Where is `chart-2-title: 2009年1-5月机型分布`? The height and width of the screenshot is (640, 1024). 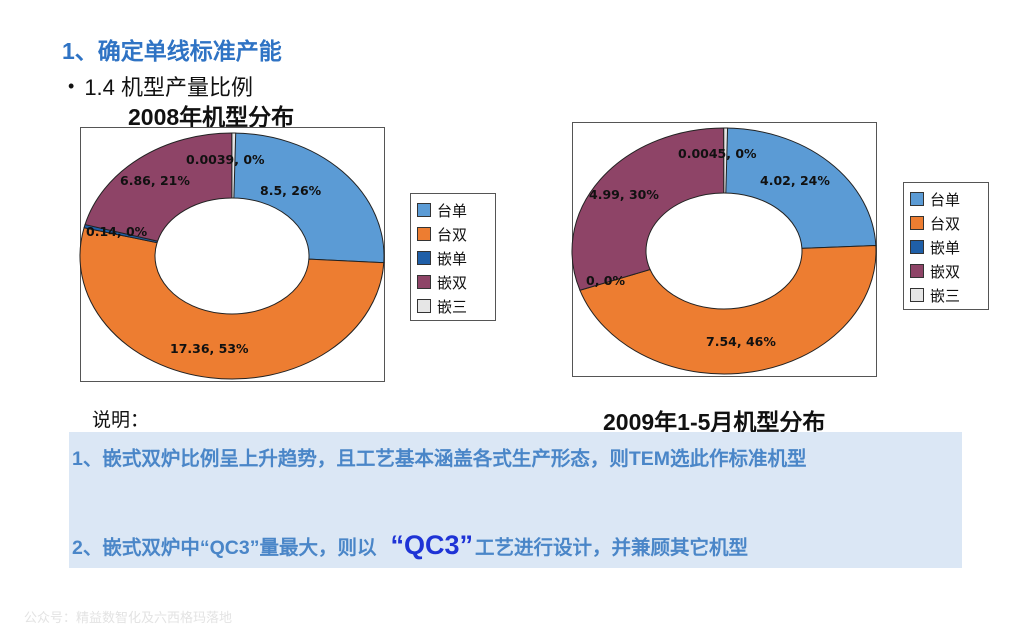 chart-2-title: 2009年1-5月机型分布 is located at coordinates (714, 422).